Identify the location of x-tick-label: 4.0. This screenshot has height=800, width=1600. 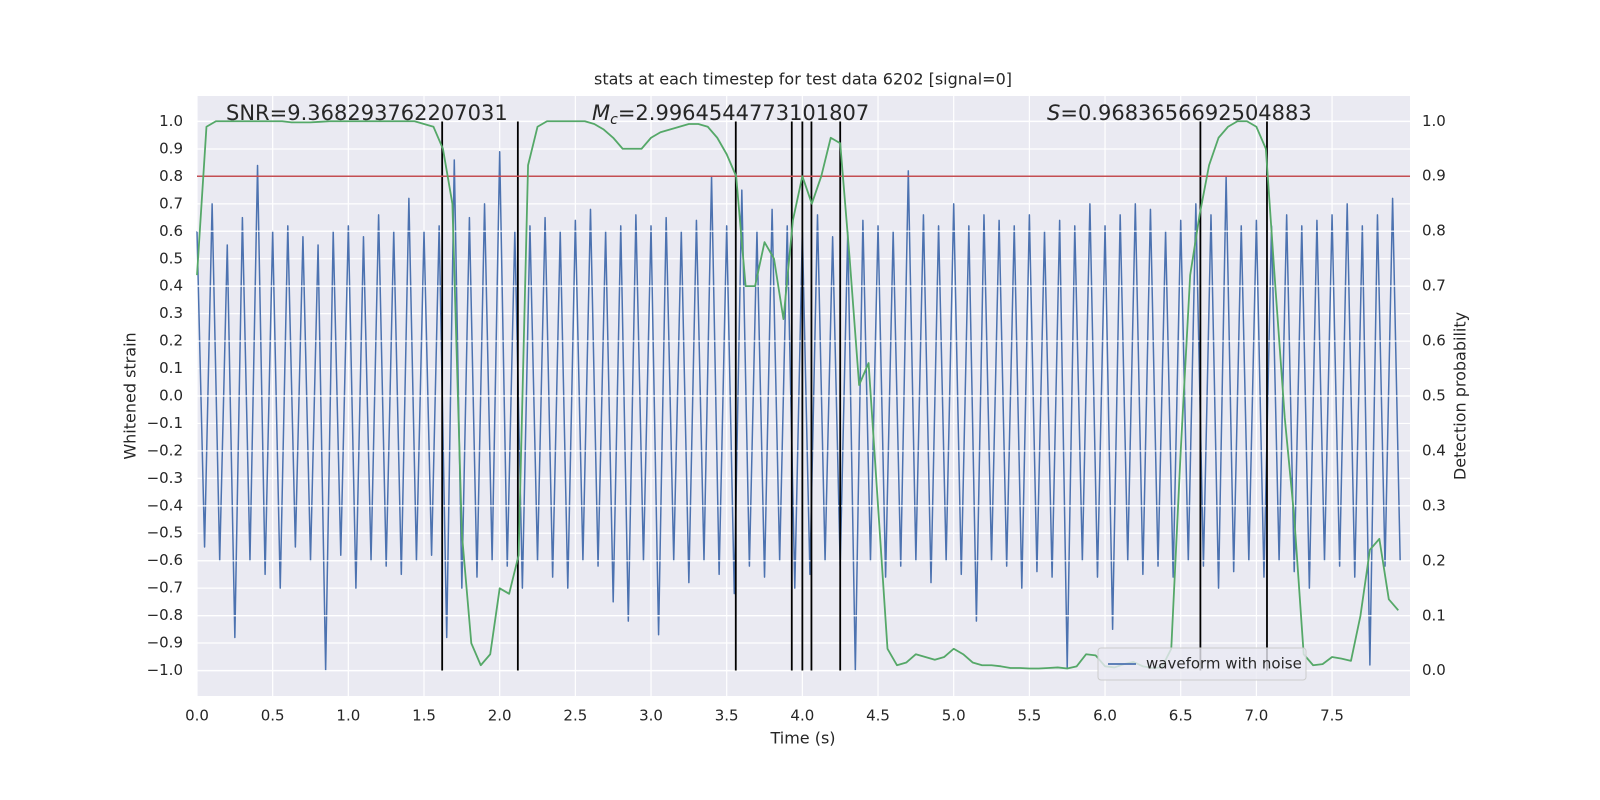
(802, 716).